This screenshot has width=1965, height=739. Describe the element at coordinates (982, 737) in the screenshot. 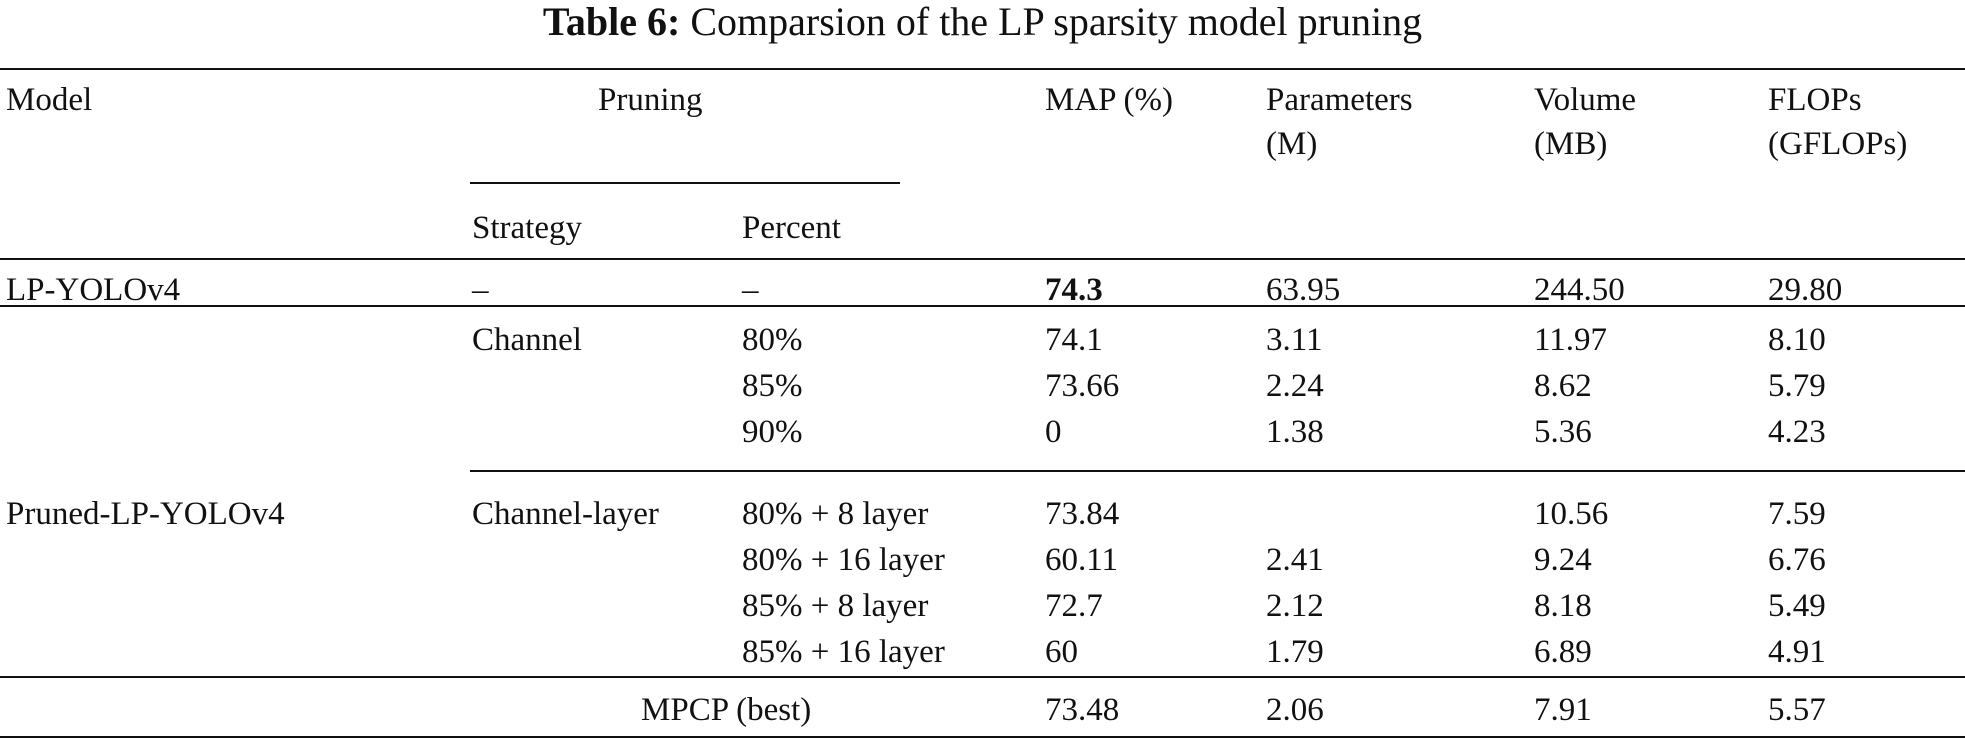

I see `bottom-rule` at that location.